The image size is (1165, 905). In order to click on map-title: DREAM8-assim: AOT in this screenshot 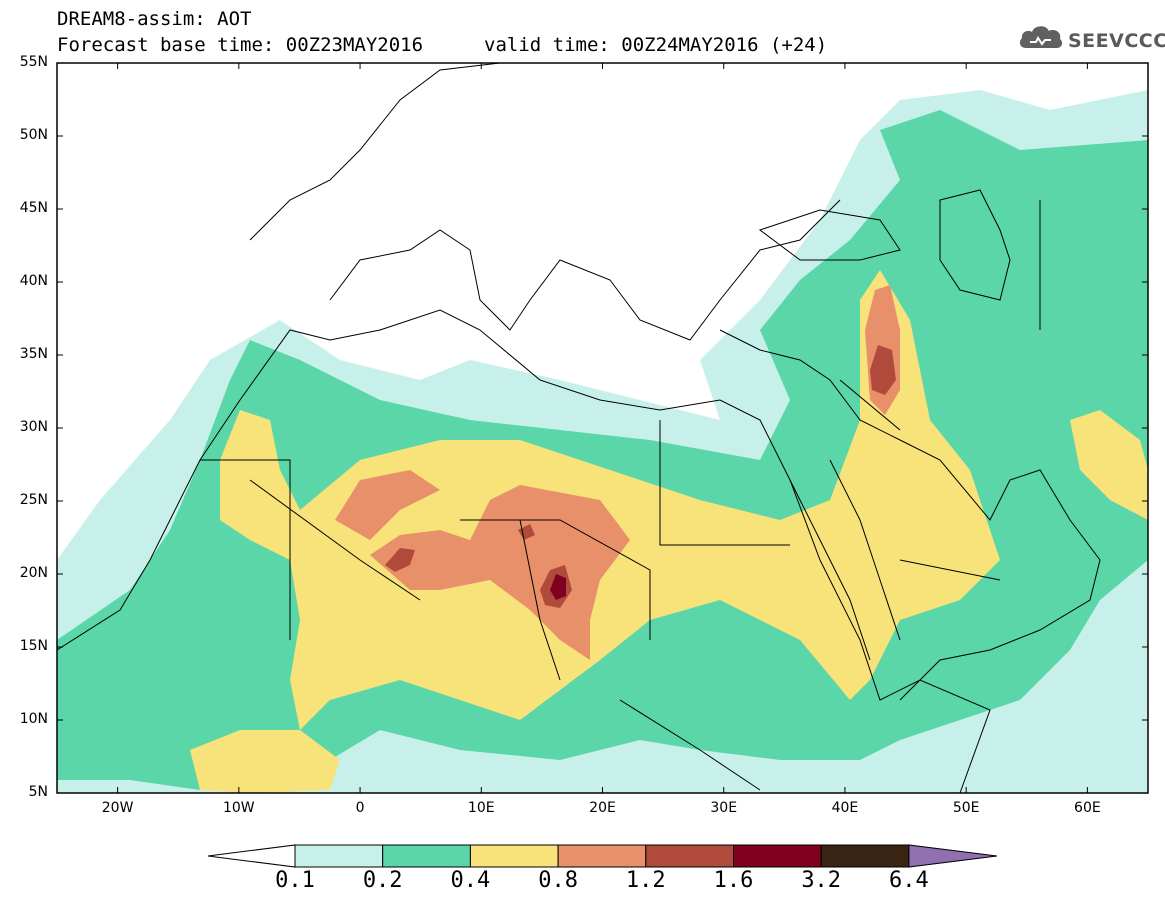, I will do `click(154, 19)`.